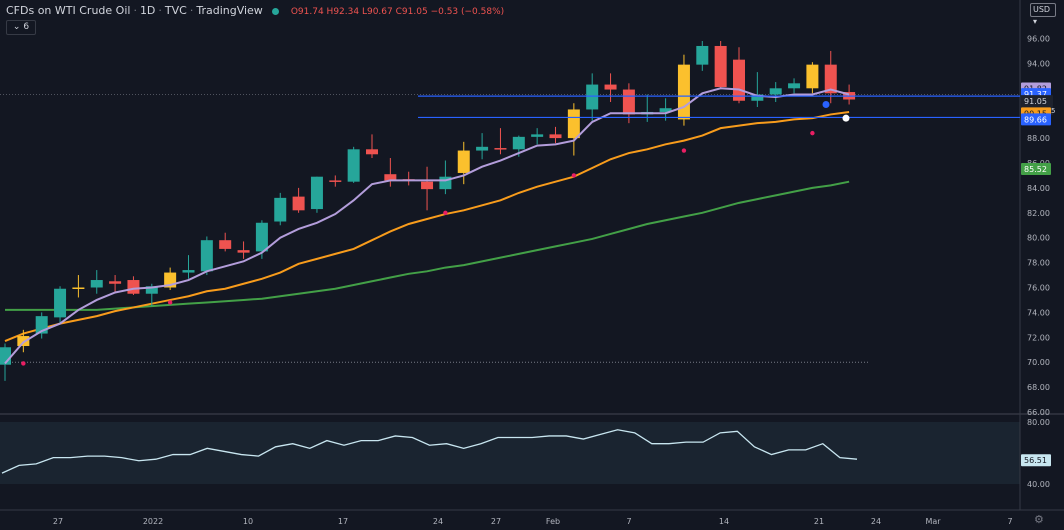  Describe the element at coordinates (1038, 288) in the screenshot. I see `price-tick-label: 76.00` at that location.